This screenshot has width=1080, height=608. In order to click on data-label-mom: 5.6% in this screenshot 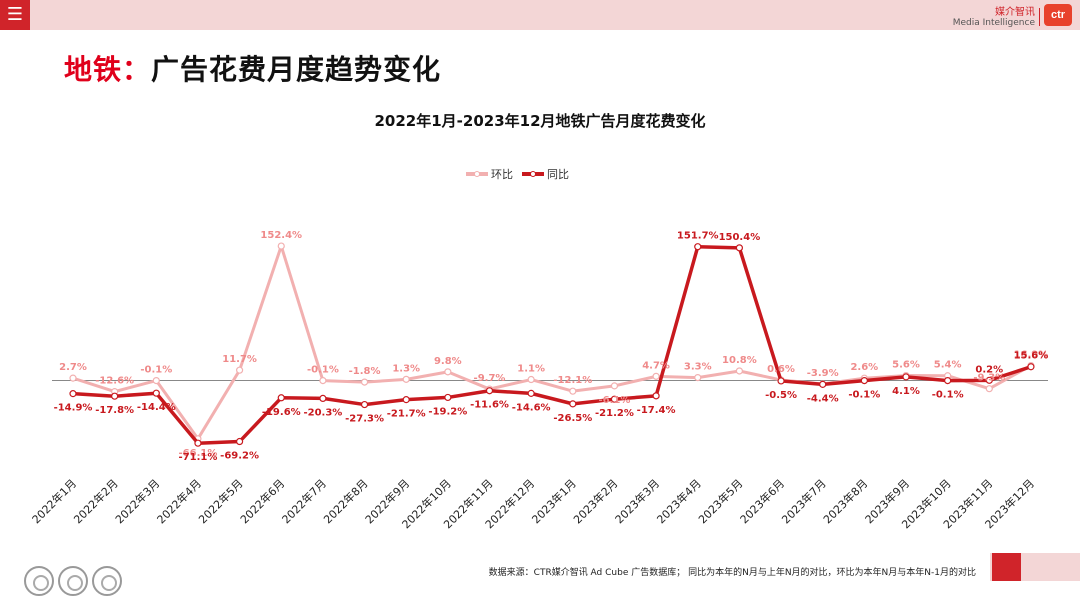, I will do `click(906, 365)`.